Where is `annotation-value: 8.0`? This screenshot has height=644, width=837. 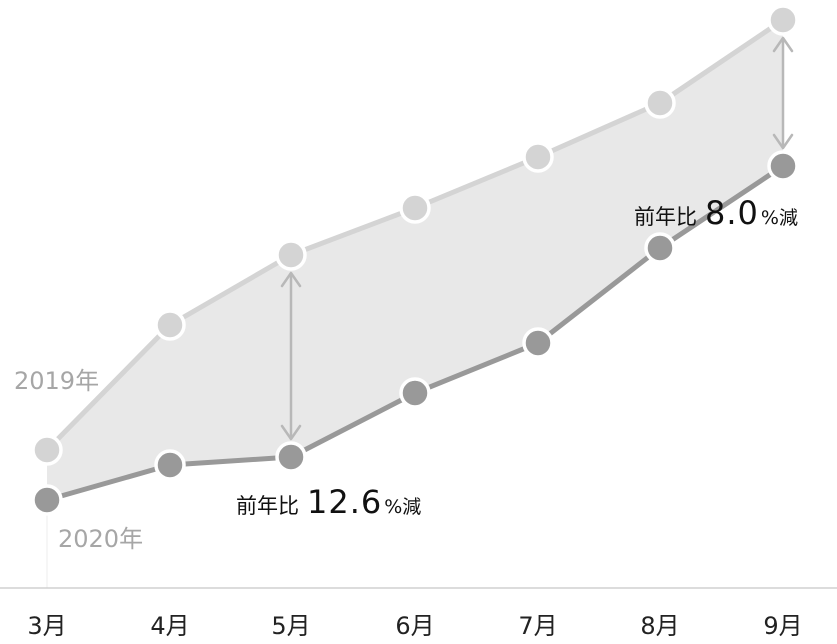
annotation-value: 8.0 is located at coordinates (732, 213).